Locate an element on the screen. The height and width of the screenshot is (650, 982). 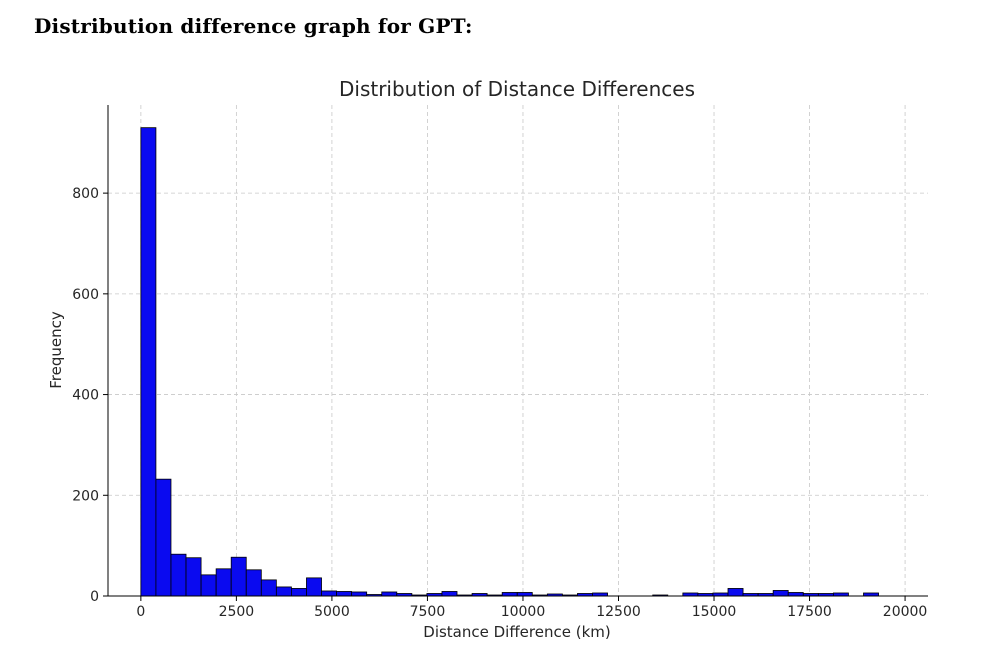
x-tick-label: 5000 is located at coordinates (332, 612).